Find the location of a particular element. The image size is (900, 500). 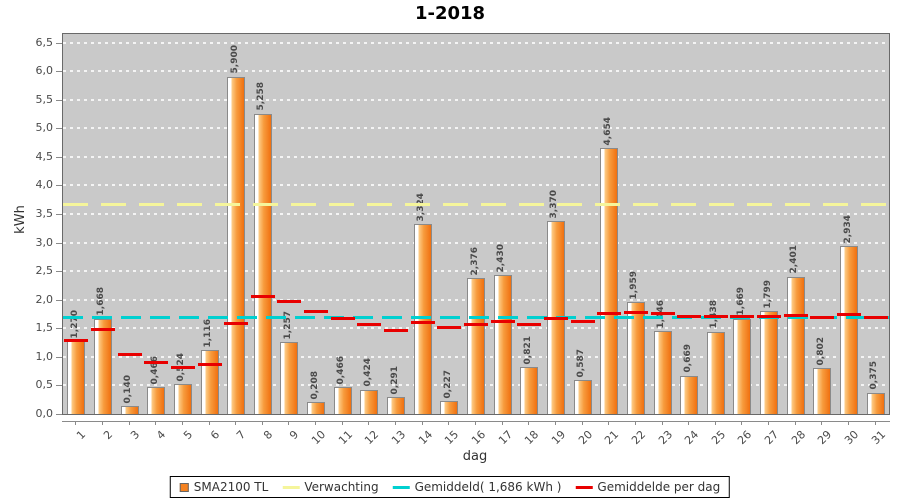

bar-value-label: 1,270 is located at coordinates (74, 324).